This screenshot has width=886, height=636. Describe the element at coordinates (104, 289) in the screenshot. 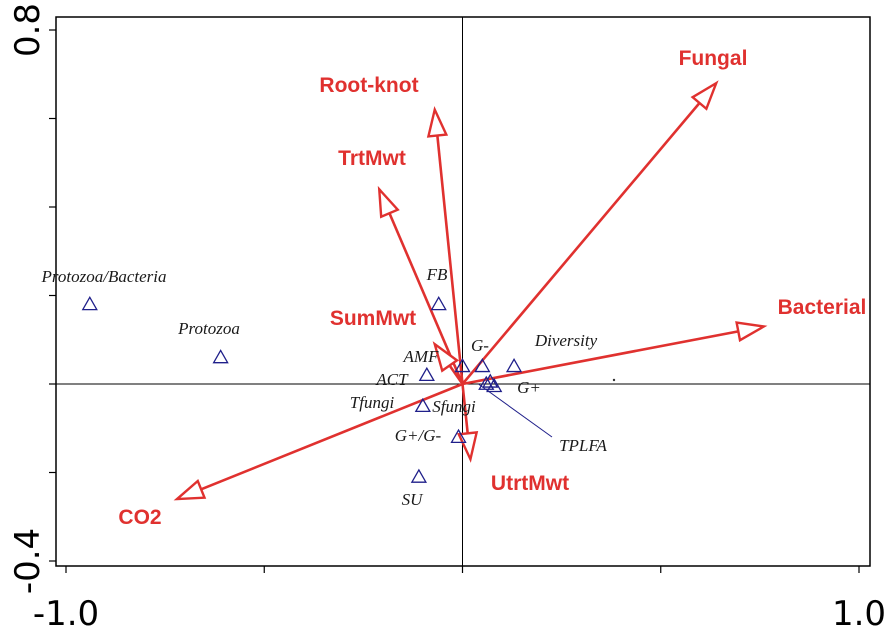

I see `species-point-protozoa-bacteria: Protozoa/Bacteria` at that location.